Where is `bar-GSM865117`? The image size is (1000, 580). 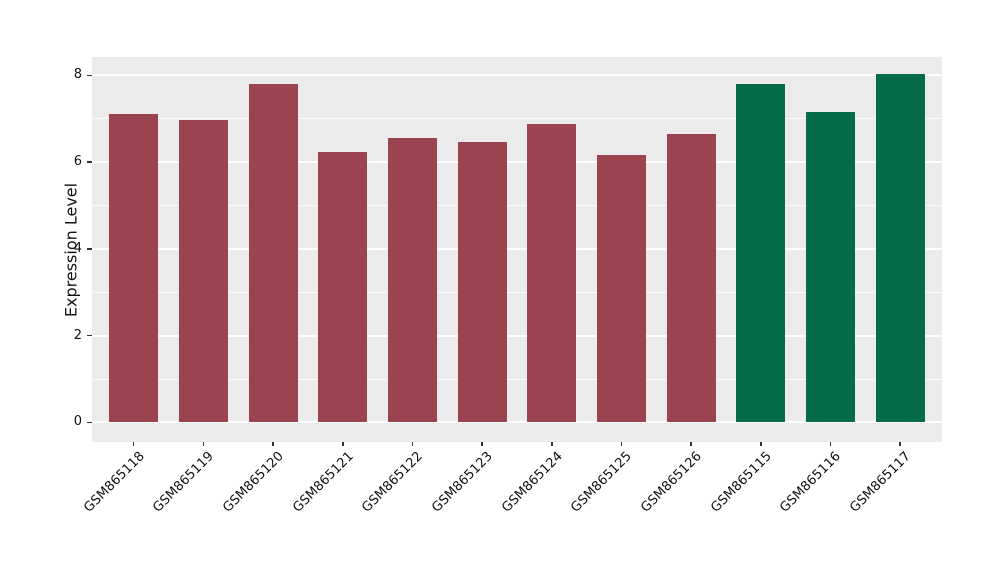
bar-GSM865117 is located at coordinates (900, 248).